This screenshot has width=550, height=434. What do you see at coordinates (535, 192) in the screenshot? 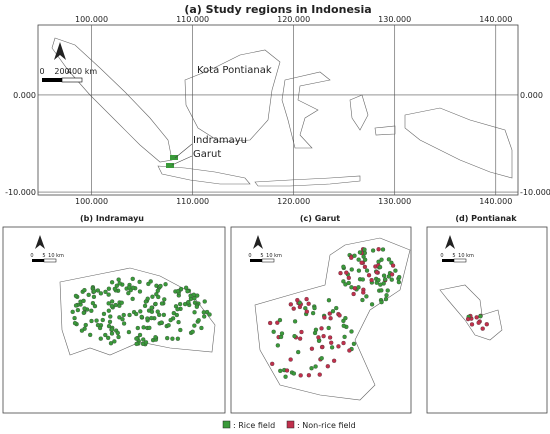
I see `lat-label: -10.000` at bounding box center [535, 192].